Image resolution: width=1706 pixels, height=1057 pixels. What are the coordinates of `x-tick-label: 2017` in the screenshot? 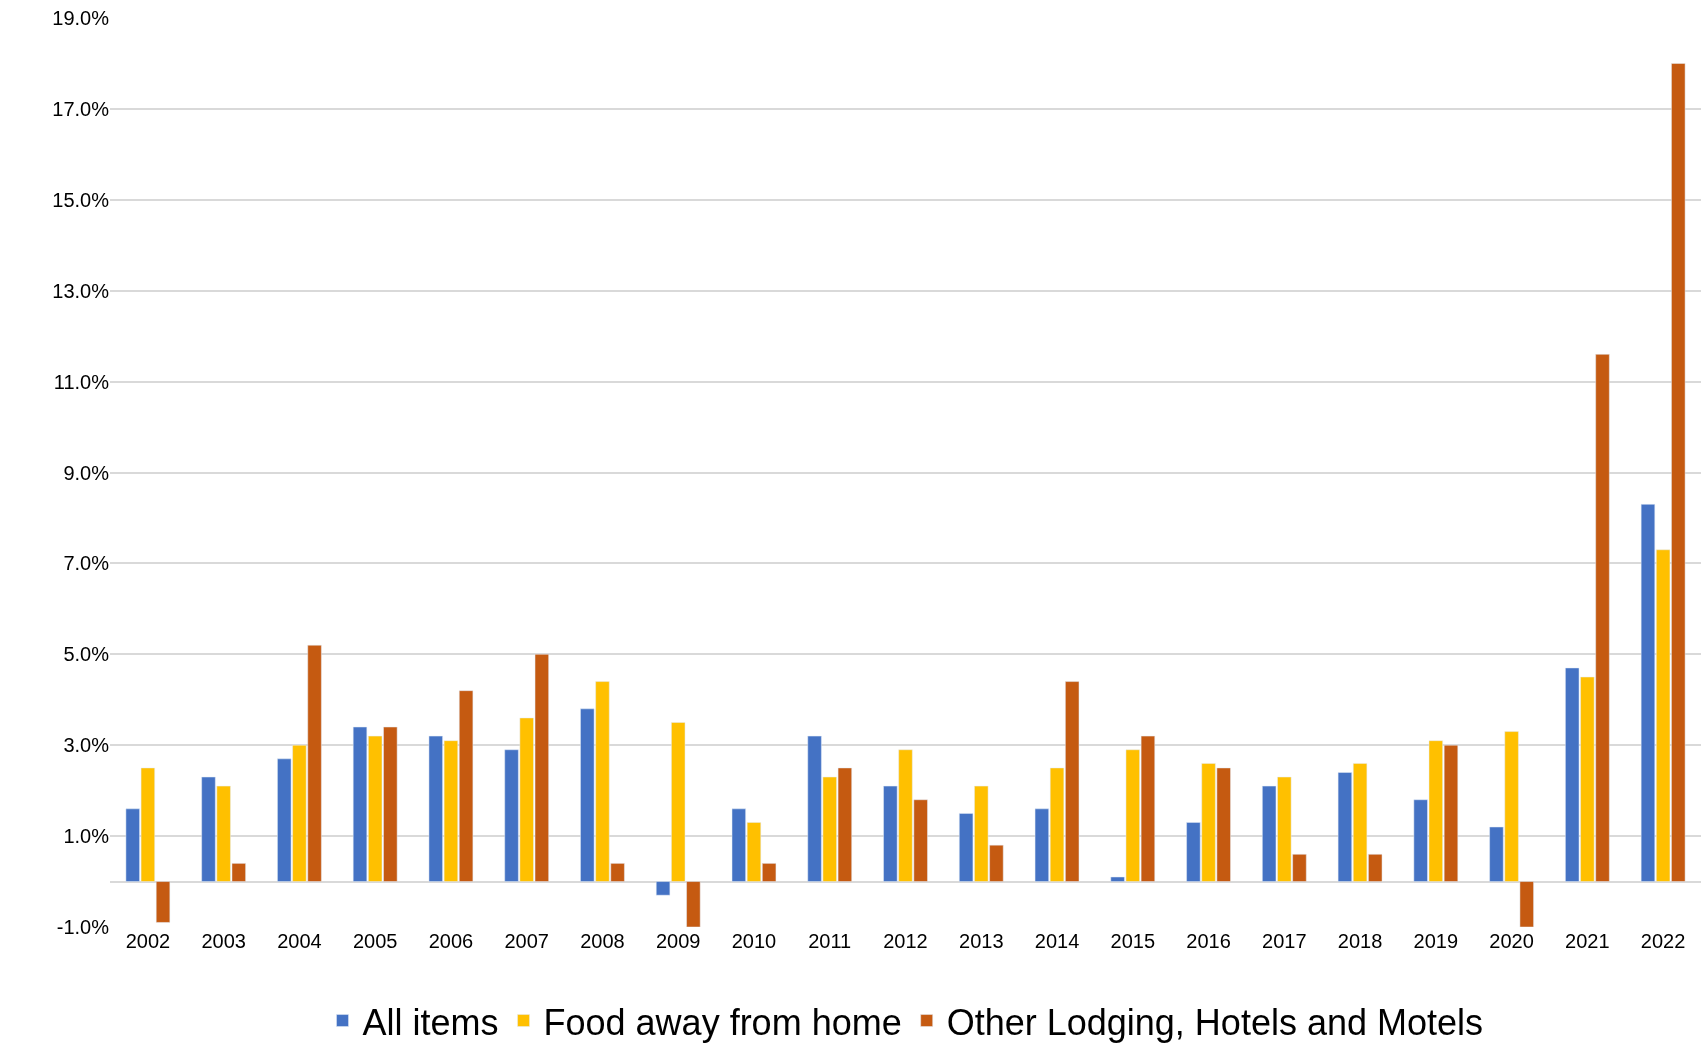 It's located at (1284, 941).